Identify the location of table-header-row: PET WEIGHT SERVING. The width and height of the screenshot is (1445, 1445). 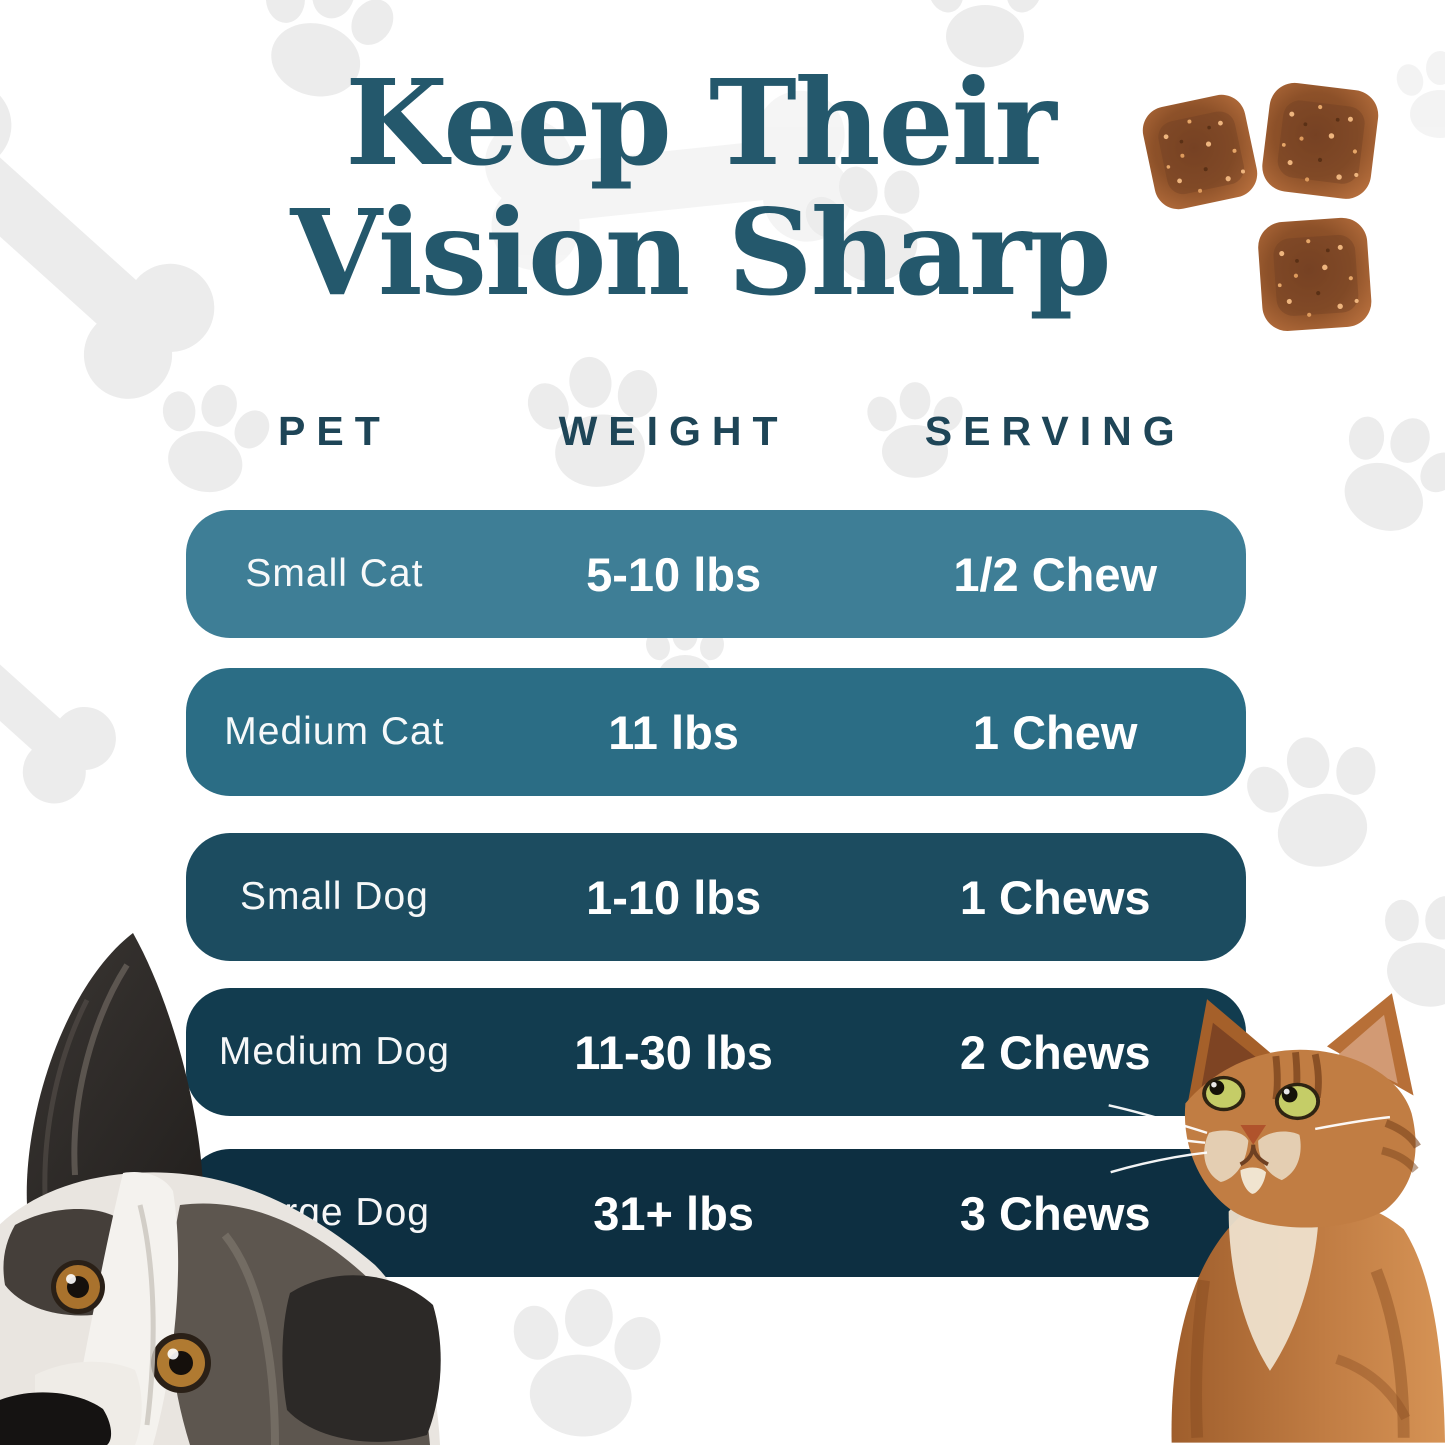
(716, 431).